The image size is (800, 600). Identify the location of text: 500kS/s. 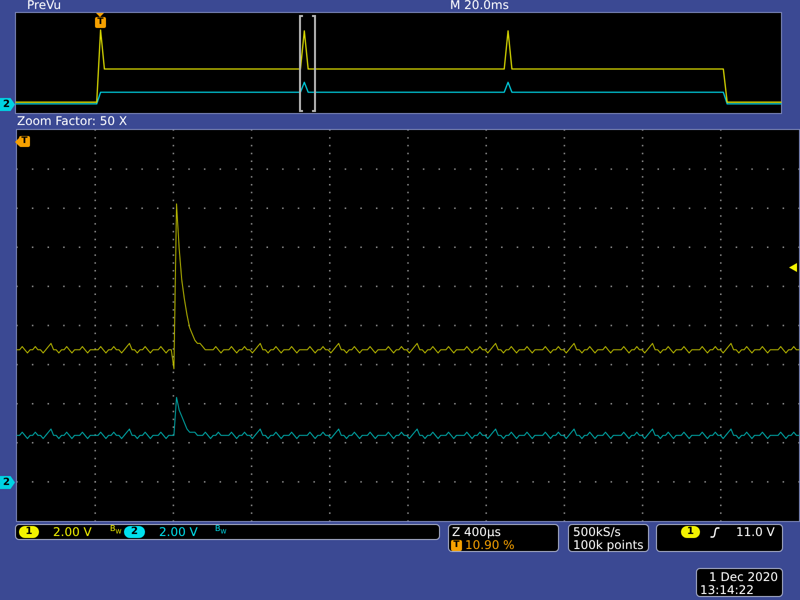
(597, 532).